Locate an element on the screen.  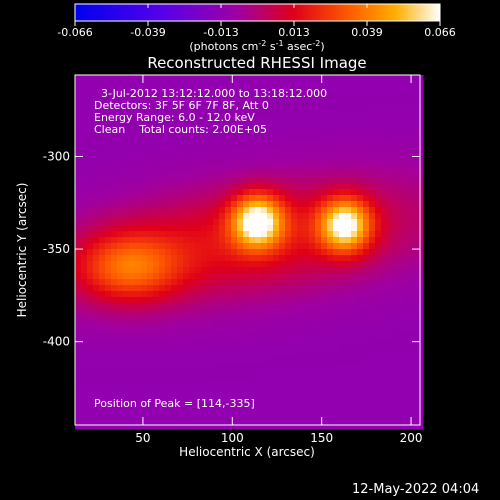
colorbar-unit-label: (photons cm-2 s-1 asec-2) is located at coordinates (256, 46).